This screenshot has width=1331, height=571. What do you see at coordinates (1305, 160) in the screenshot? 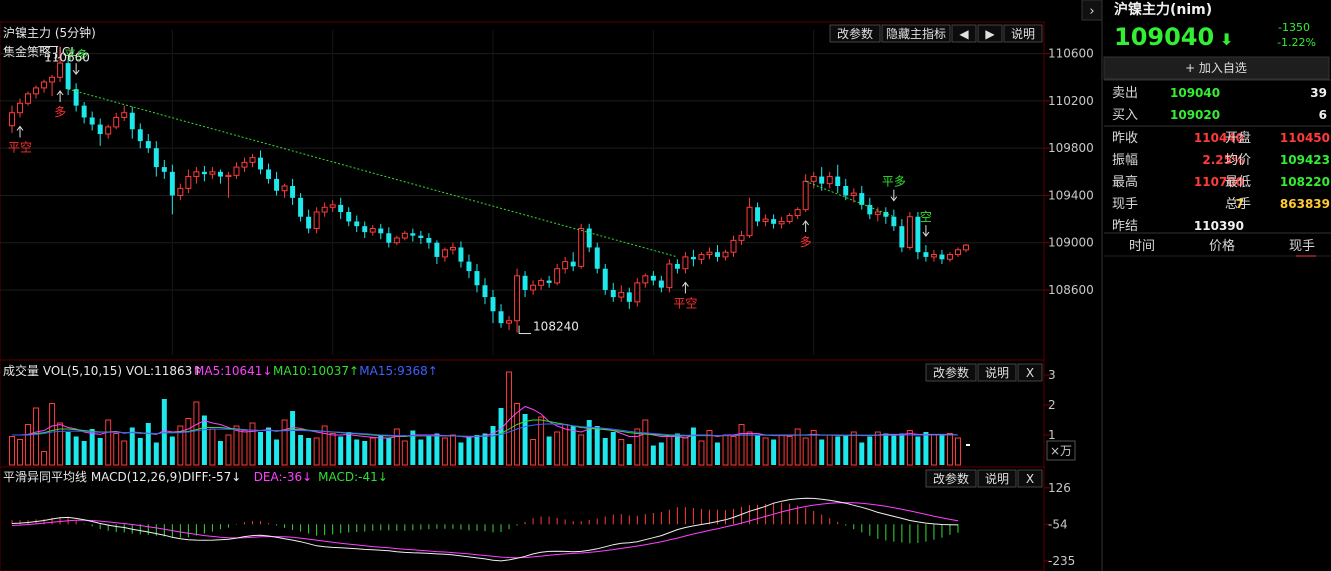
I see `stat-value: 109423` at bounding box center [1305, 160].